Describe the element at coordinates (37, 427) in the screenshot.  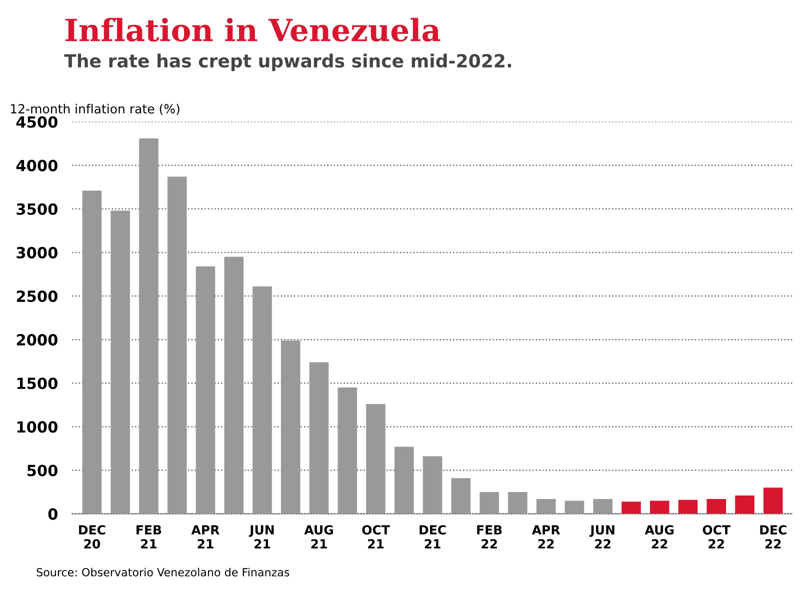
I see `y-tick-label: 1000` at that location.